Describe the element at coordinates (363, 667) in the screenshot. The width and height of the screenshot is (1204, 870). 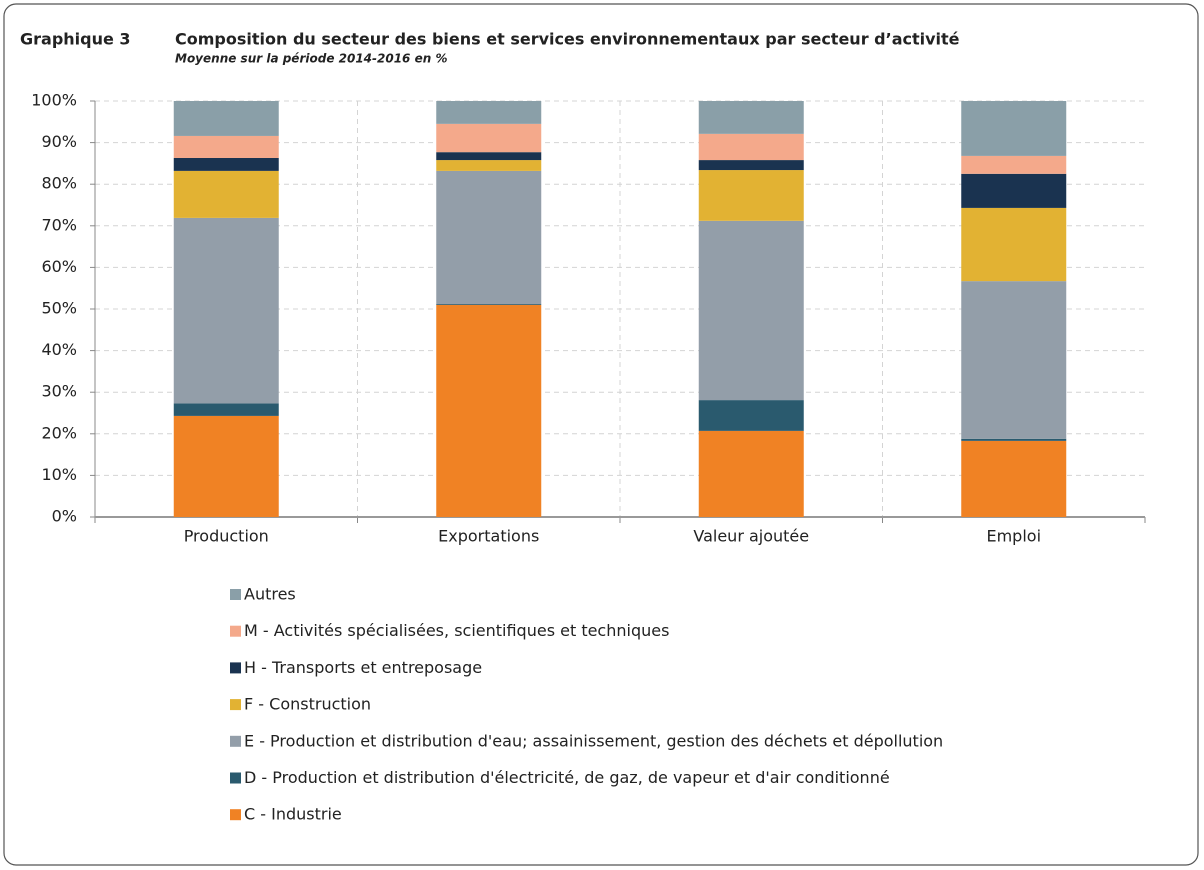
I see `legend-label: H - Transports et entreposage` at that location.